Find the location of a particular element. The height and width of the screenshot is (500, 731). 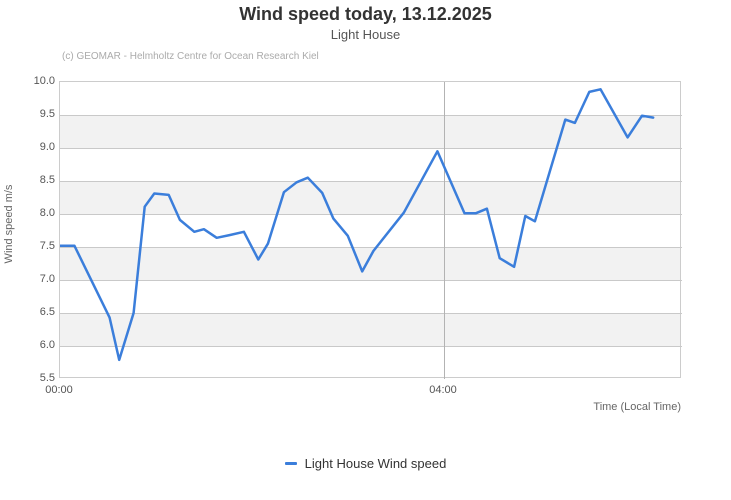

chart-title: Wind speed today, 13.12.2025 is located at coordinates (365, 14).